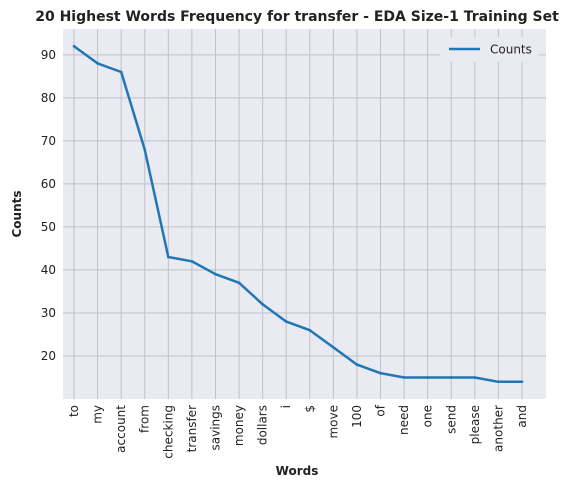  What do you see at coordinates (381, 410) in the screenshot?
I see `x-tick-label-13: of` at bounding box center [381, 410].